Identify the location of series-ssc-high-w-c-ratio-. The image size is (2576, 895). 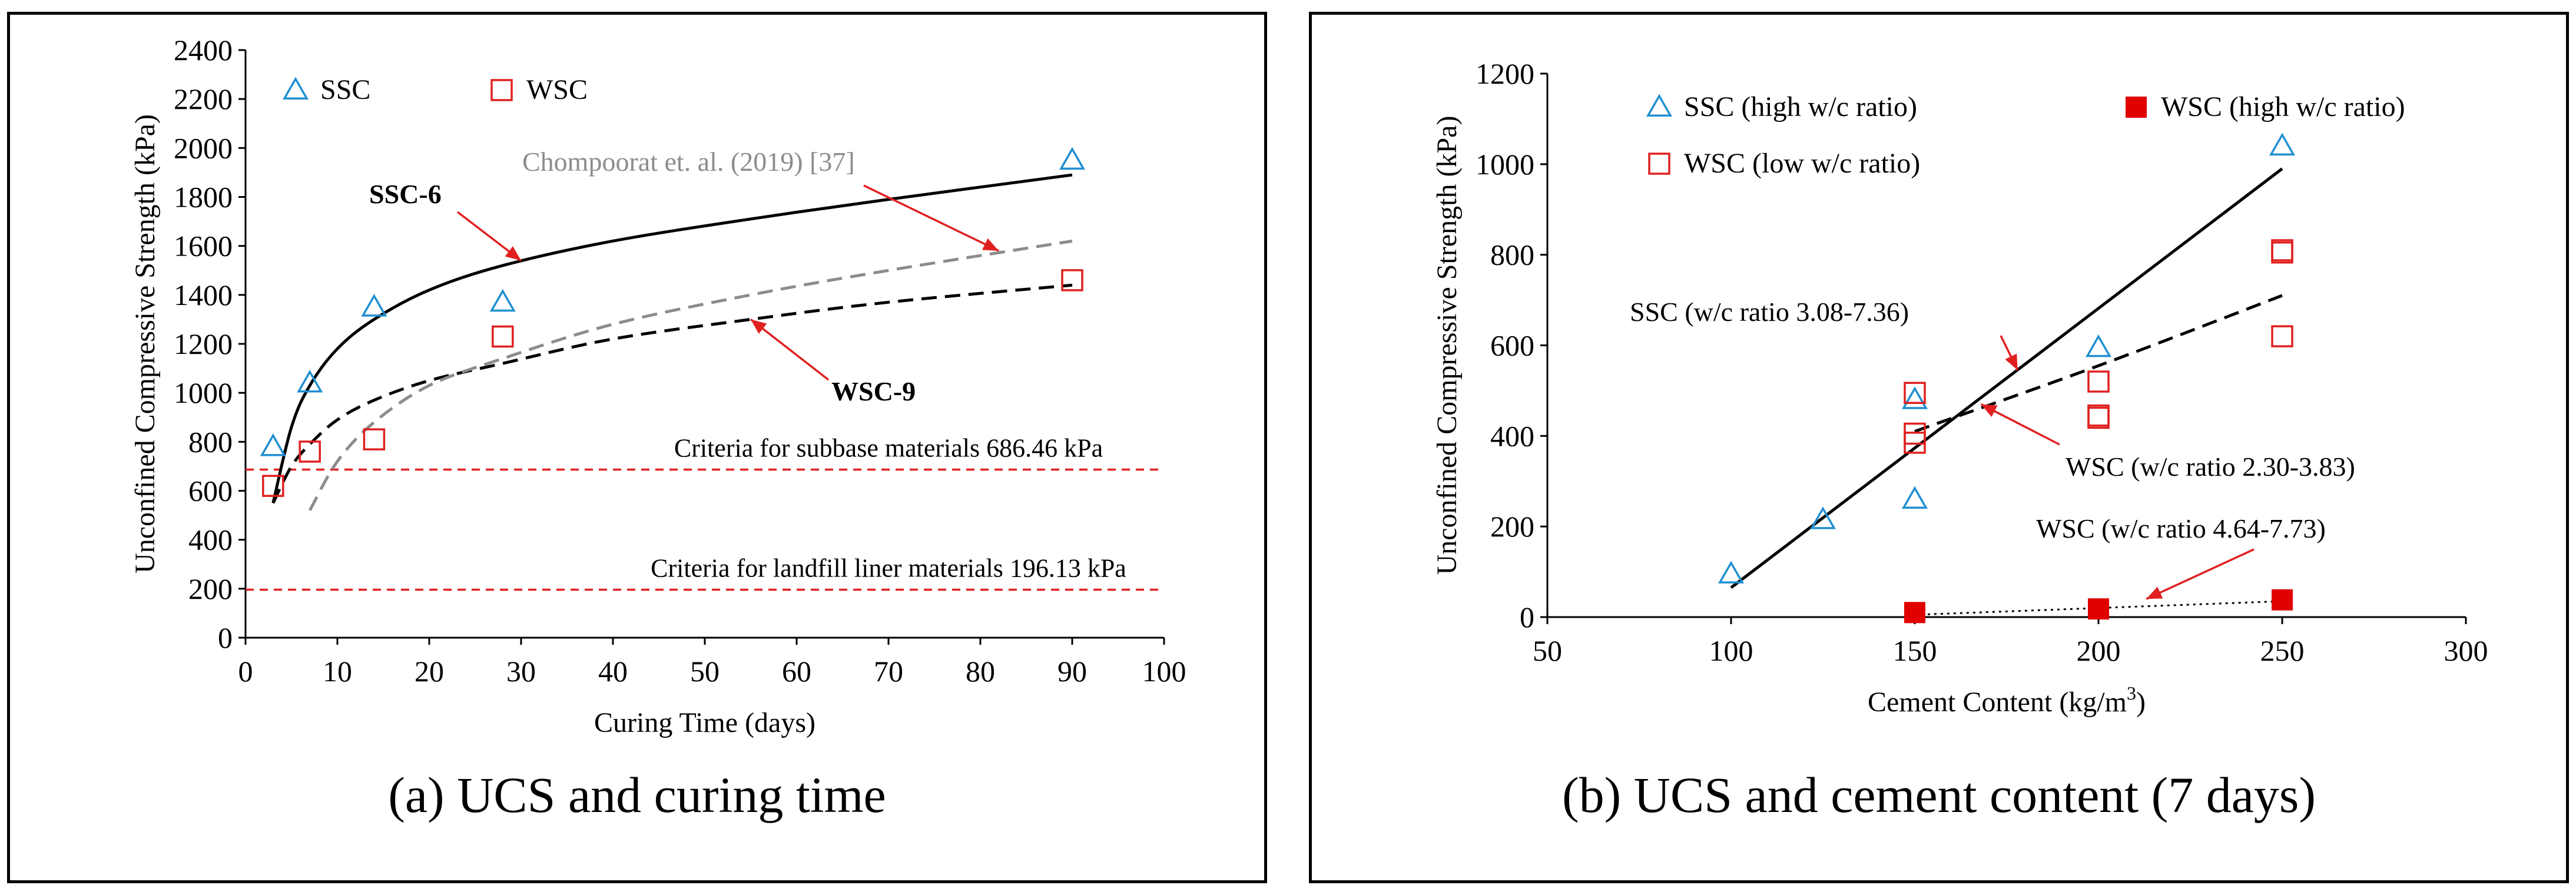
(2007, 358).